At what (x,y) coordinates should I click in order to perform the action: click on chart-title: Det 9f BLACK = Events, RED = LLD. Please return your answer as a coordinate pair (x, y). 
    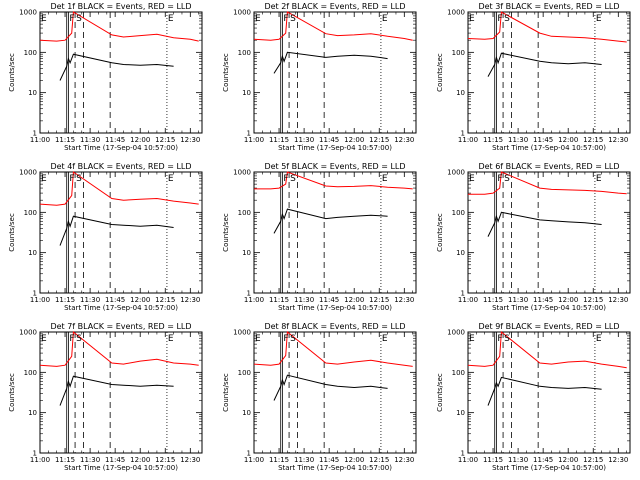
    Looking at the image, I should click on (548, 326).